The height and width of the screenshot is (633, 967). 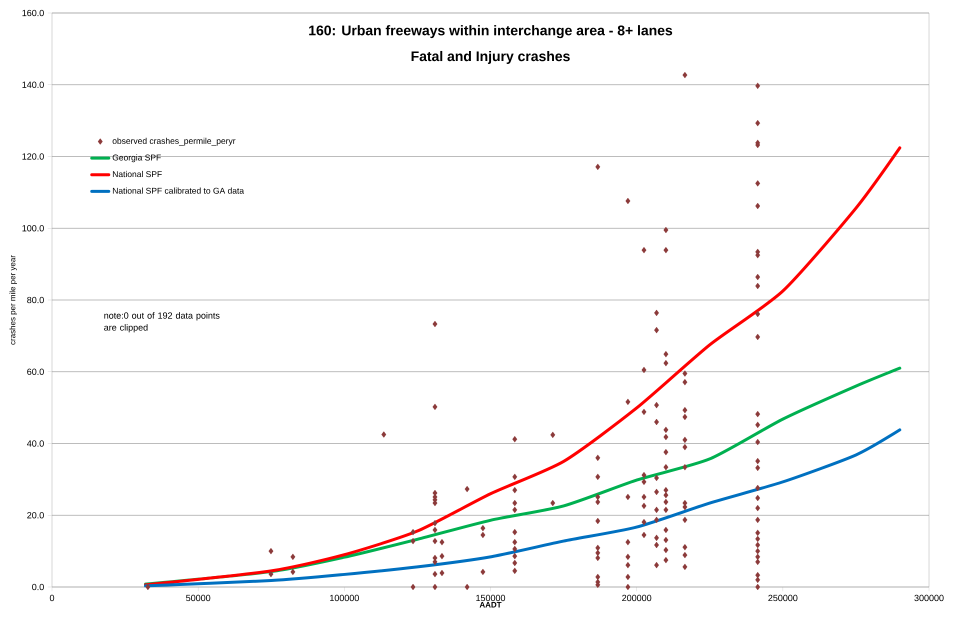 What do you see at coordinates (33, 13) in the screenshot?
I see `y-tick-label: 160.0` at bounding box center [33, 13].